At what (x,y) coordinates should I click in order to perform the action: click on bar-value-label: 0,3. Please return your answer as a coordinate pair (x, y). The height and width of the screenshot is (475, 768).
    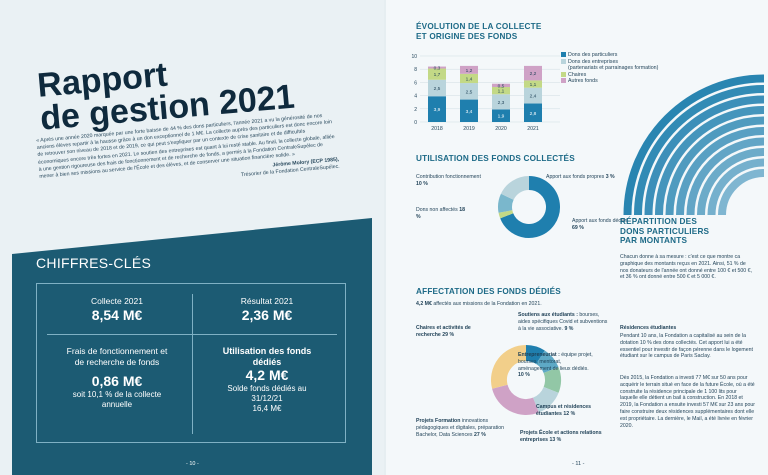
    Looking at the image, I should click on (437, 69).